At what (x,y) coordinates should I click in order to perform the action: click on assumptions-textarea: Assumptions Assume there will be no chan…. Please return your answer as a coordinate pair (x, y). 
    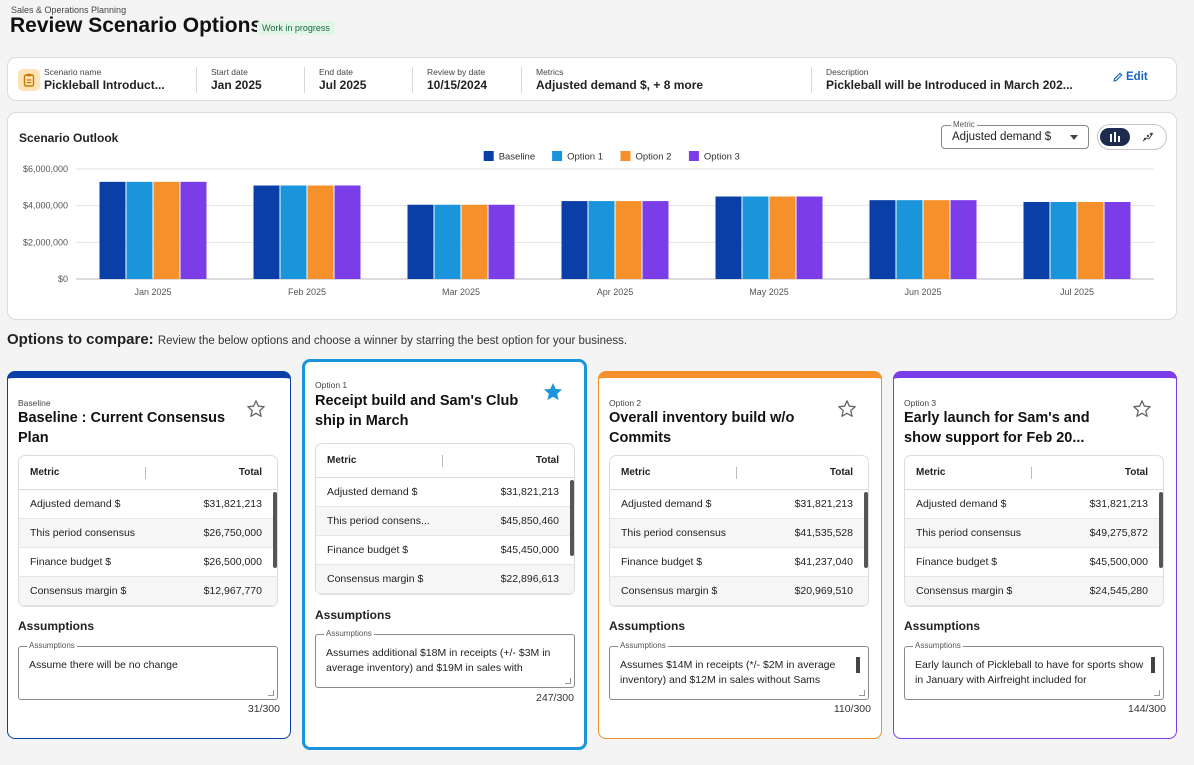
    Looking at the image, I should click on (148, 670).